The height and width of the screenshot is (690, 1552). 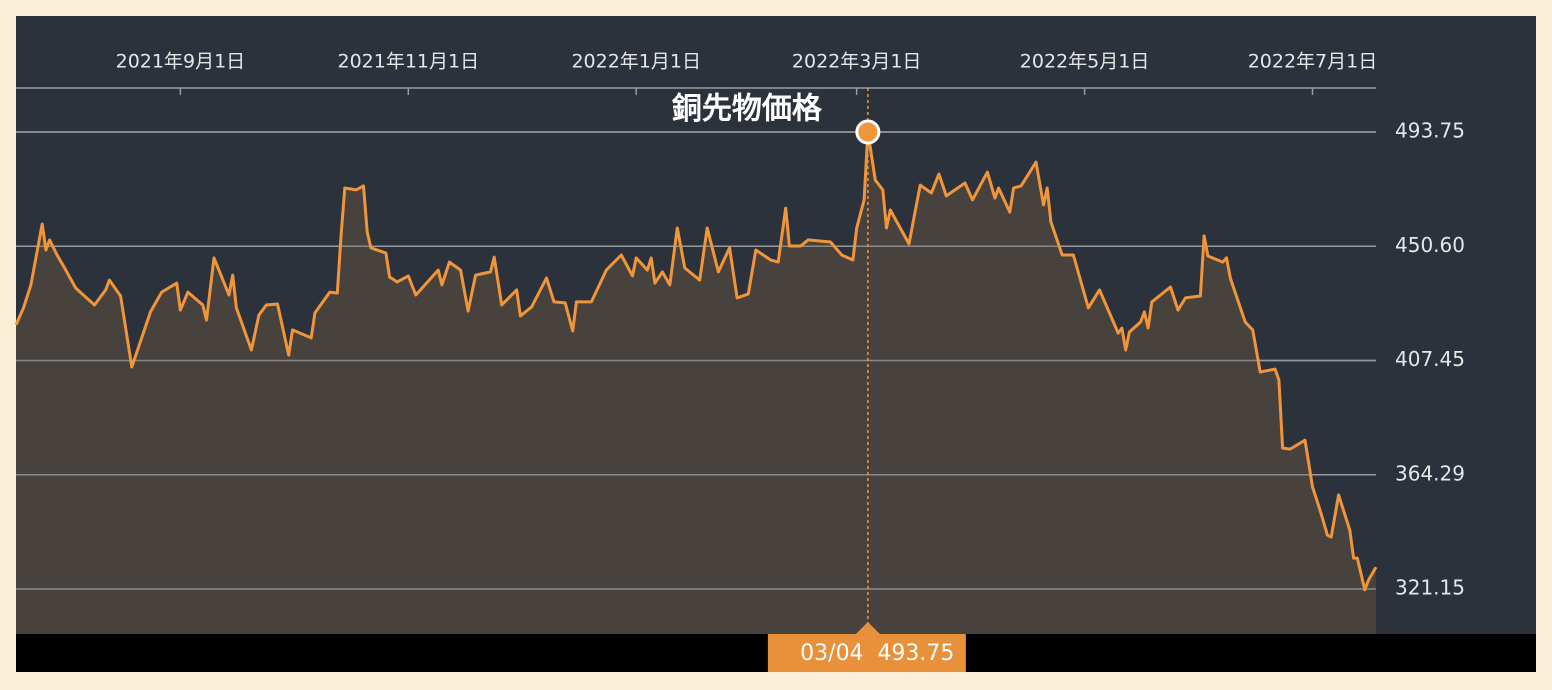 What do you see at coordinates (636, 62) in the screenshot?
I see `x-tick-label: 2022年1月1日` at bounding box center [636, 62].